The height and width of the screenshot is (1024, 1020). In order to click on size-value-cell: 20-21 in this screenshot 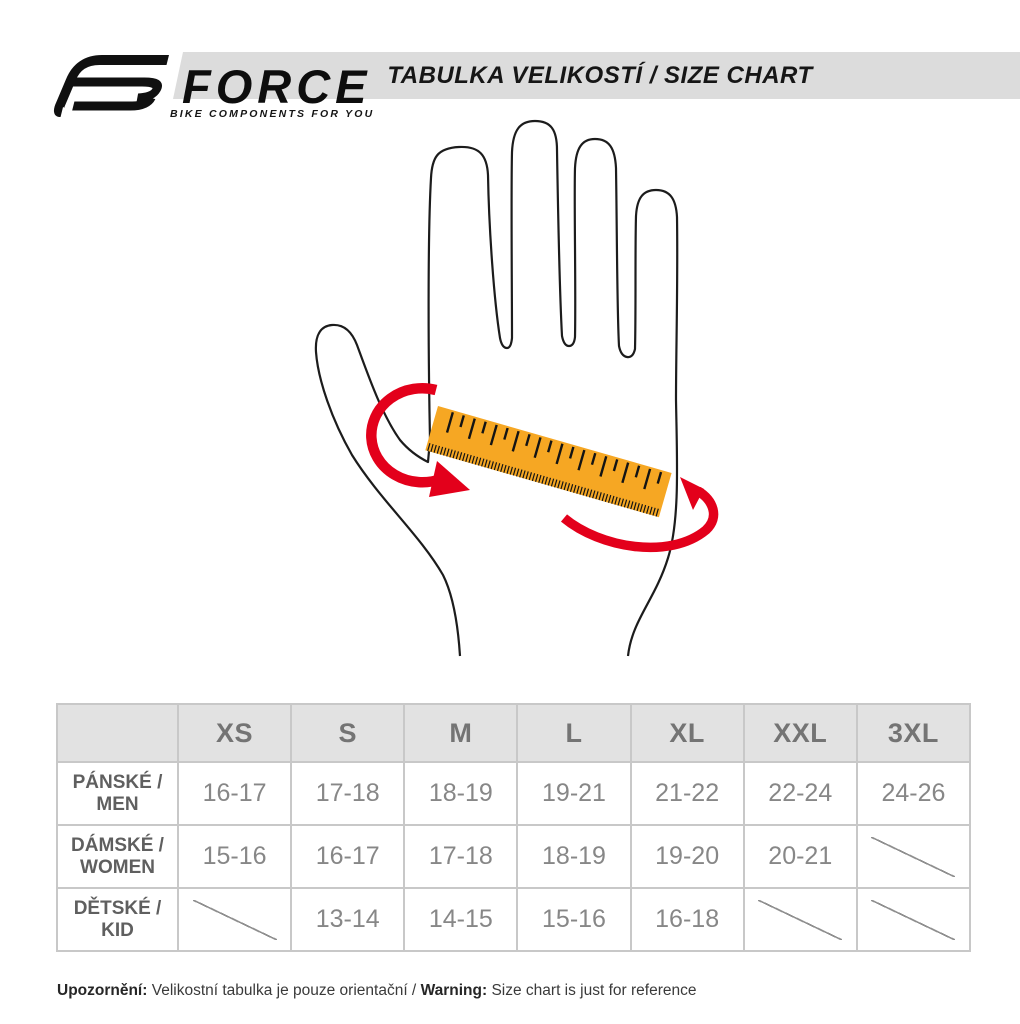, I will do `click(800, 856)`.